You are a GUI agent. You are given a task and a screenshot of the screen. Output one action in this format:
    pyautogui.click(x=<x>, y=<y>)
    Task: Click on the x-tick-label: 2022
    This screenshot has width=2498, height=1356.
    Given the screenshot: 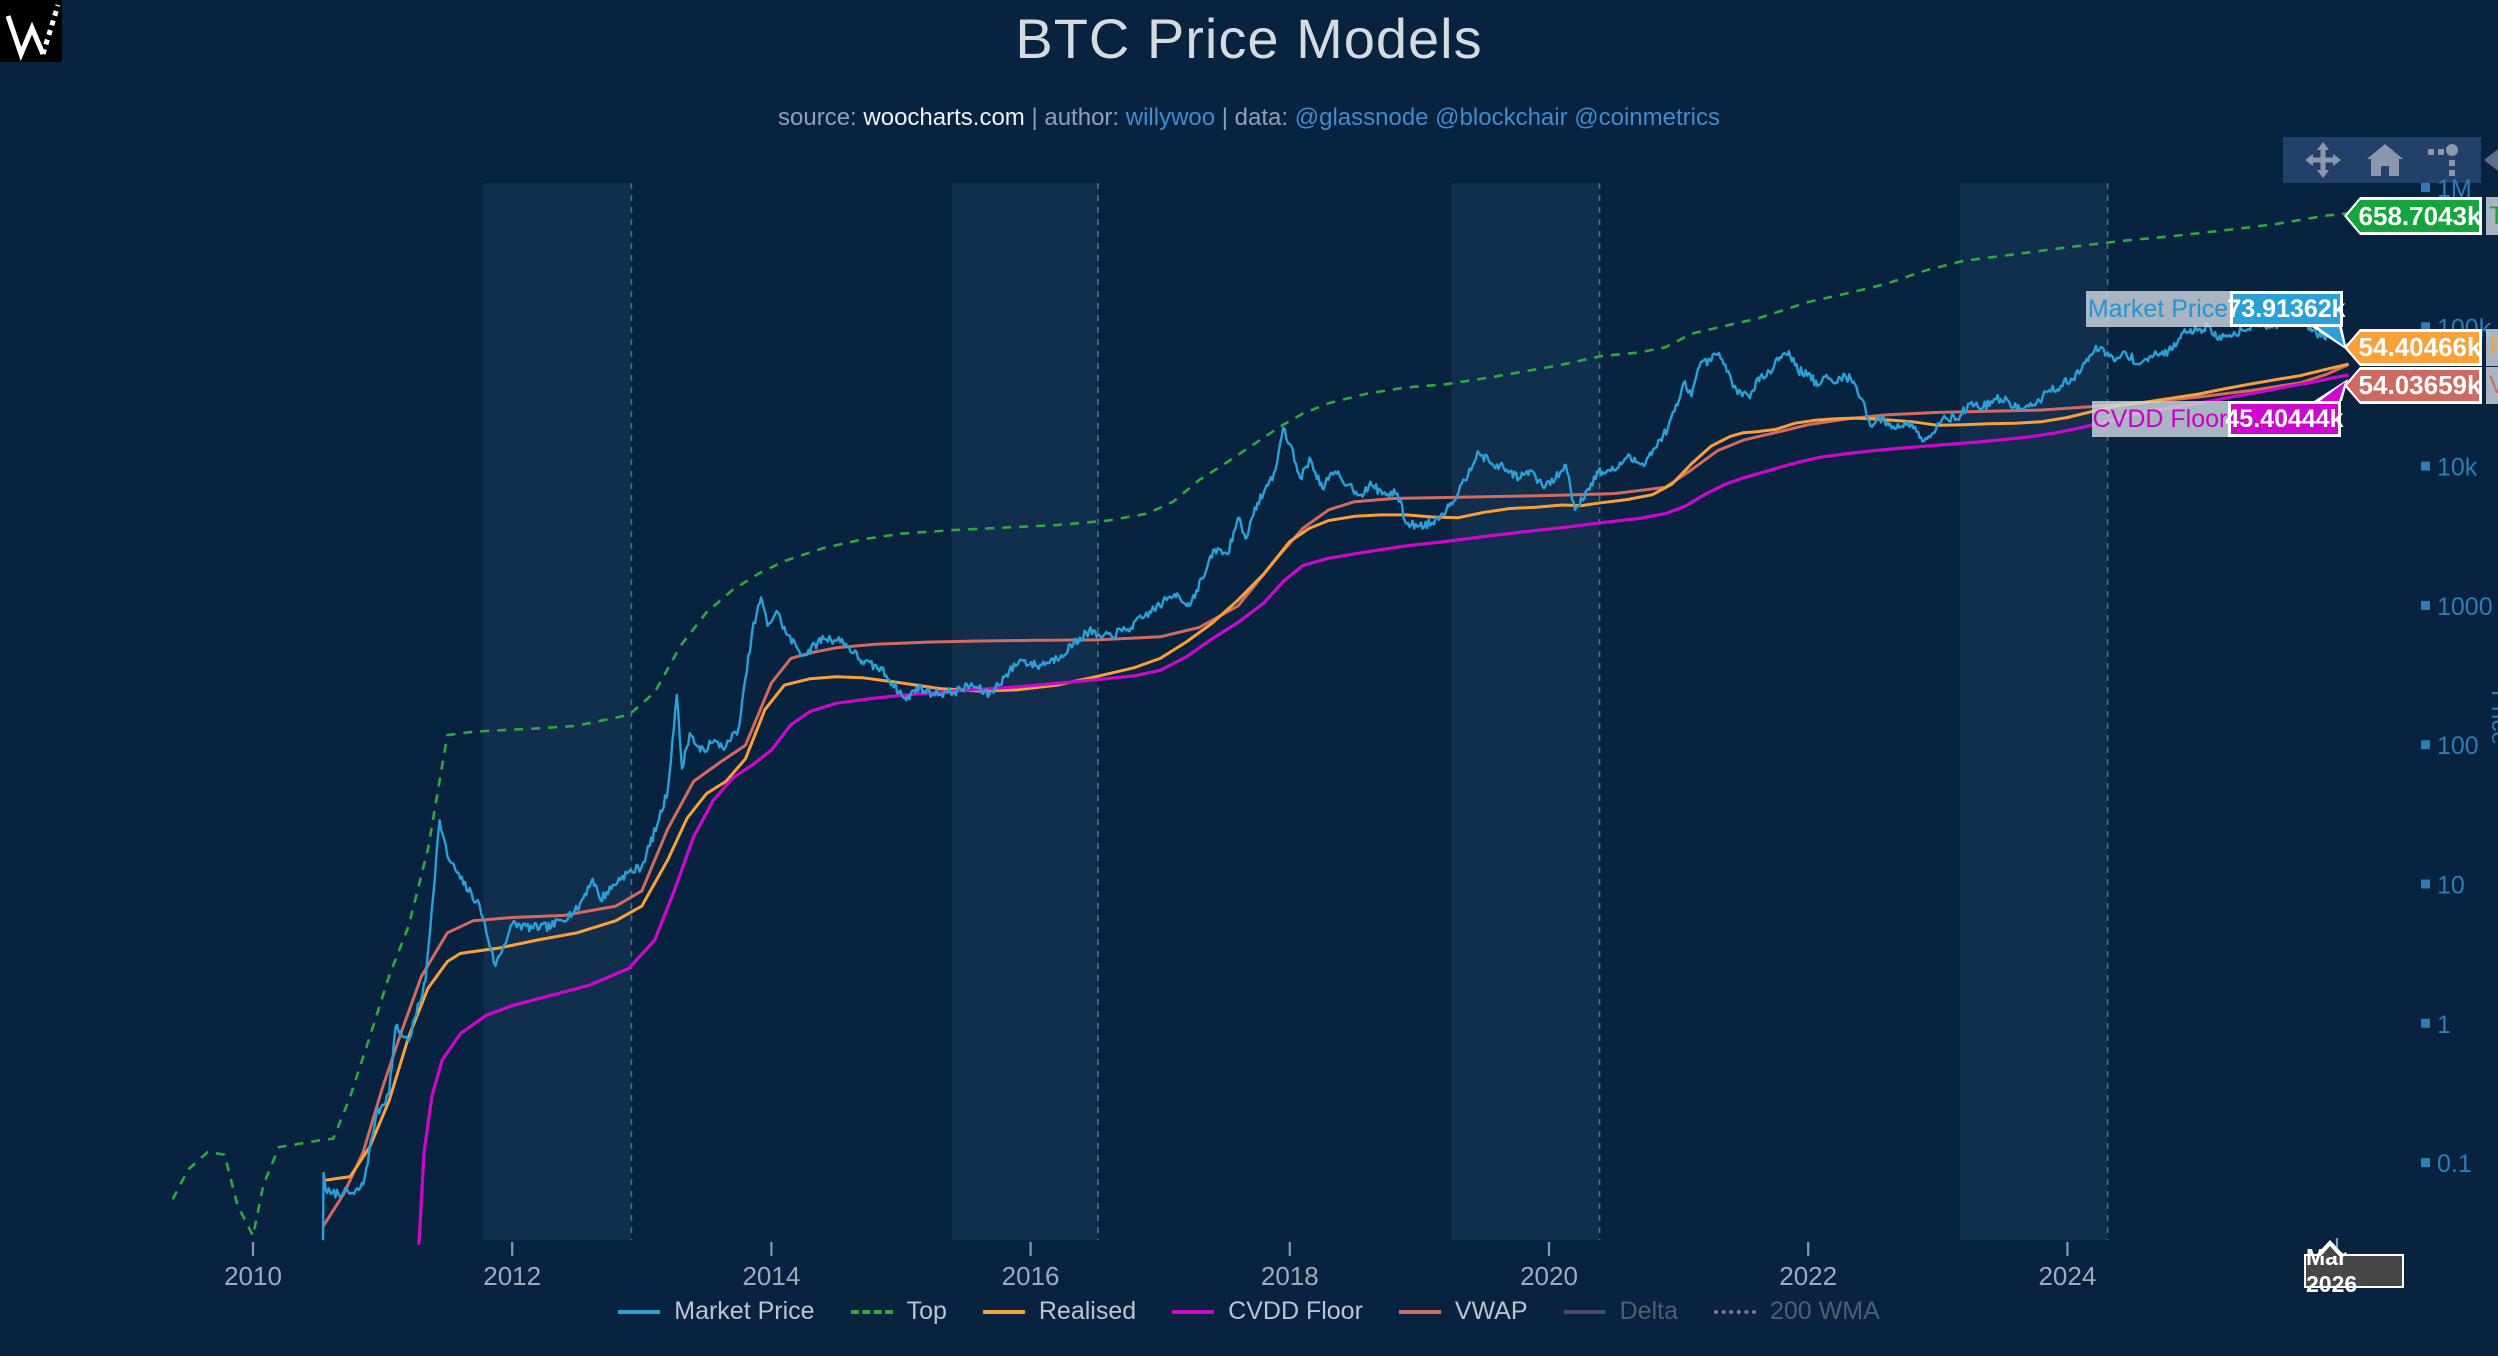 What is the action you would take?
    pyautogui.click(x=1808, y=1276)
    